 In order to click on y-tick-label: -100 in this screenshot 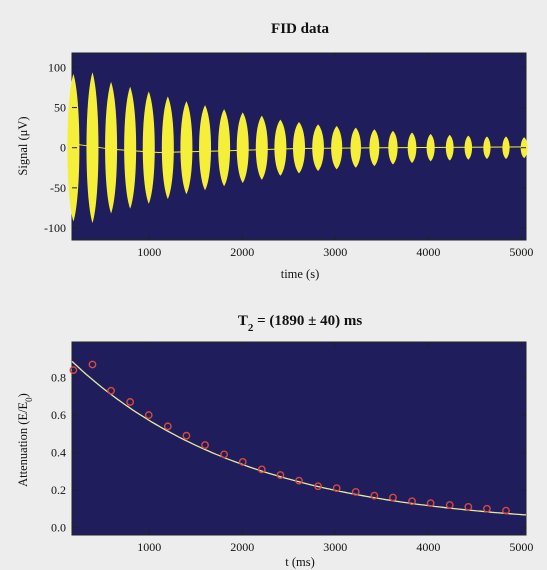, I will do `click(55, 228)`.